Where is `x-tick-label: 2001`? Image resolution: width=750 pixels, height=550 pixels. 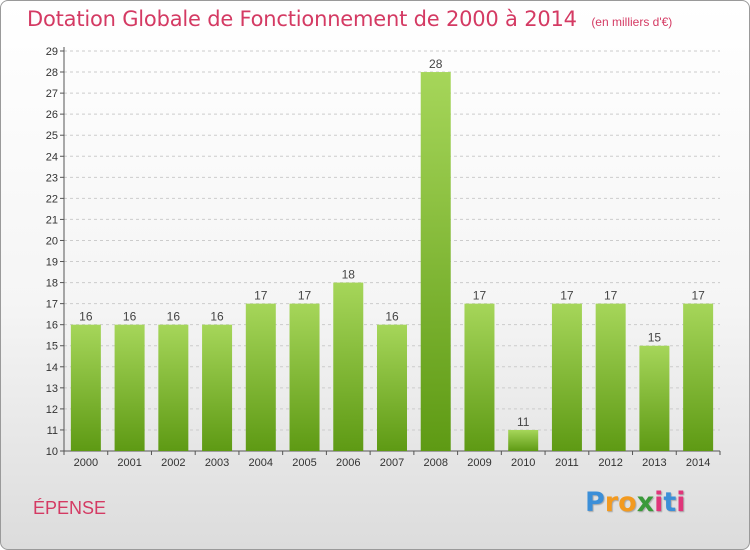 x-tick-label: 2001 is located at coordinates (129, 463).